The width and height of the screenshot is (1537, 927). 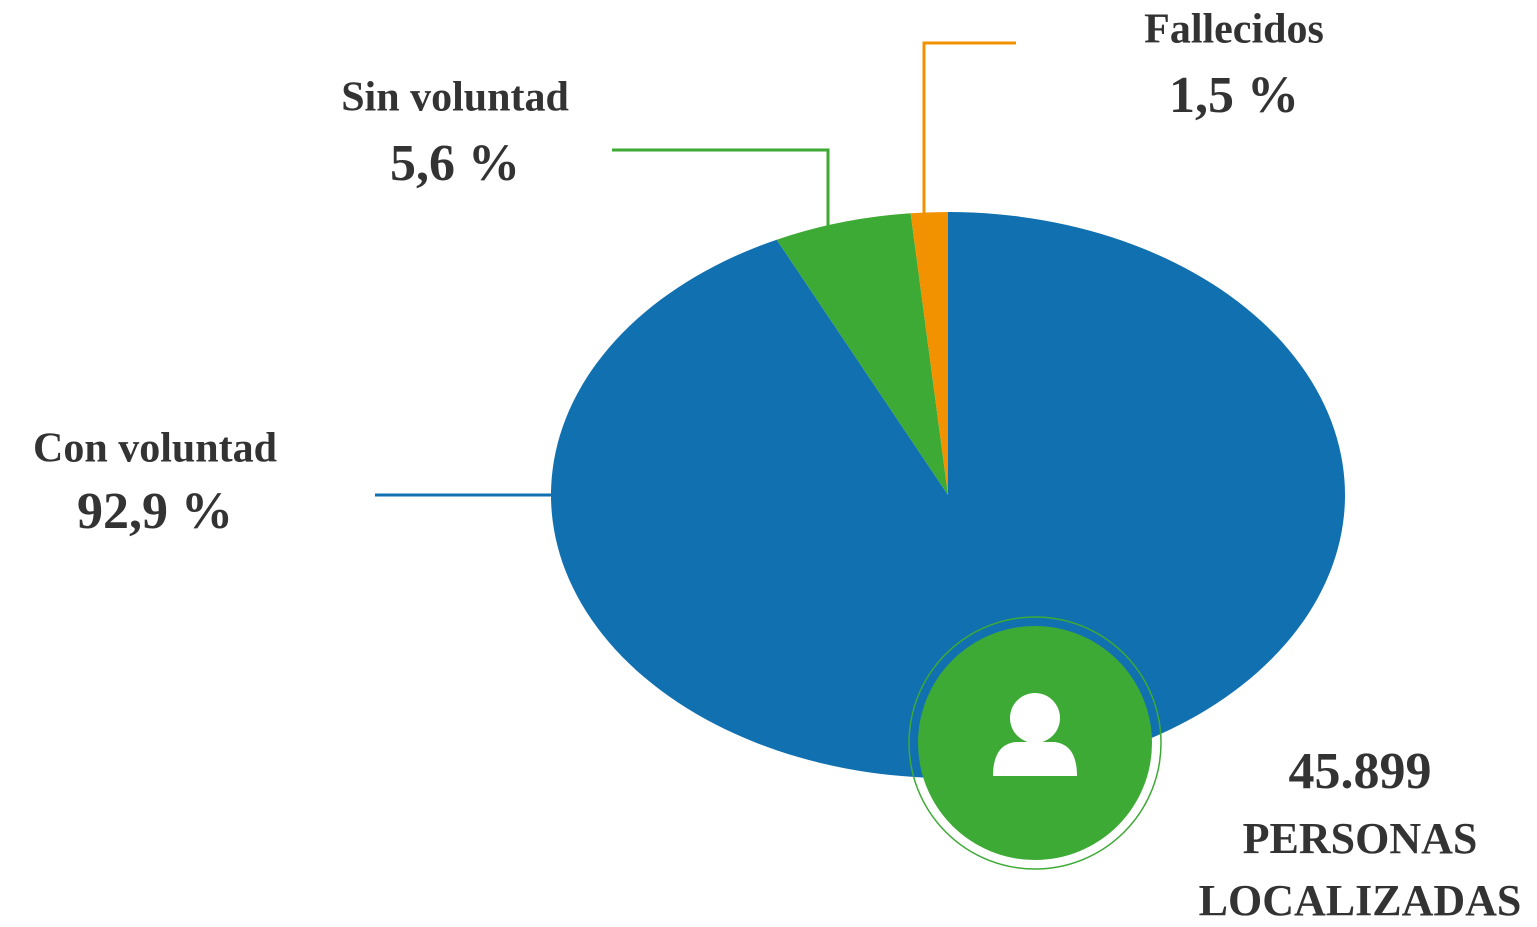 I want to click on slice-value: 92,9 %, so click(x=155, y=511).